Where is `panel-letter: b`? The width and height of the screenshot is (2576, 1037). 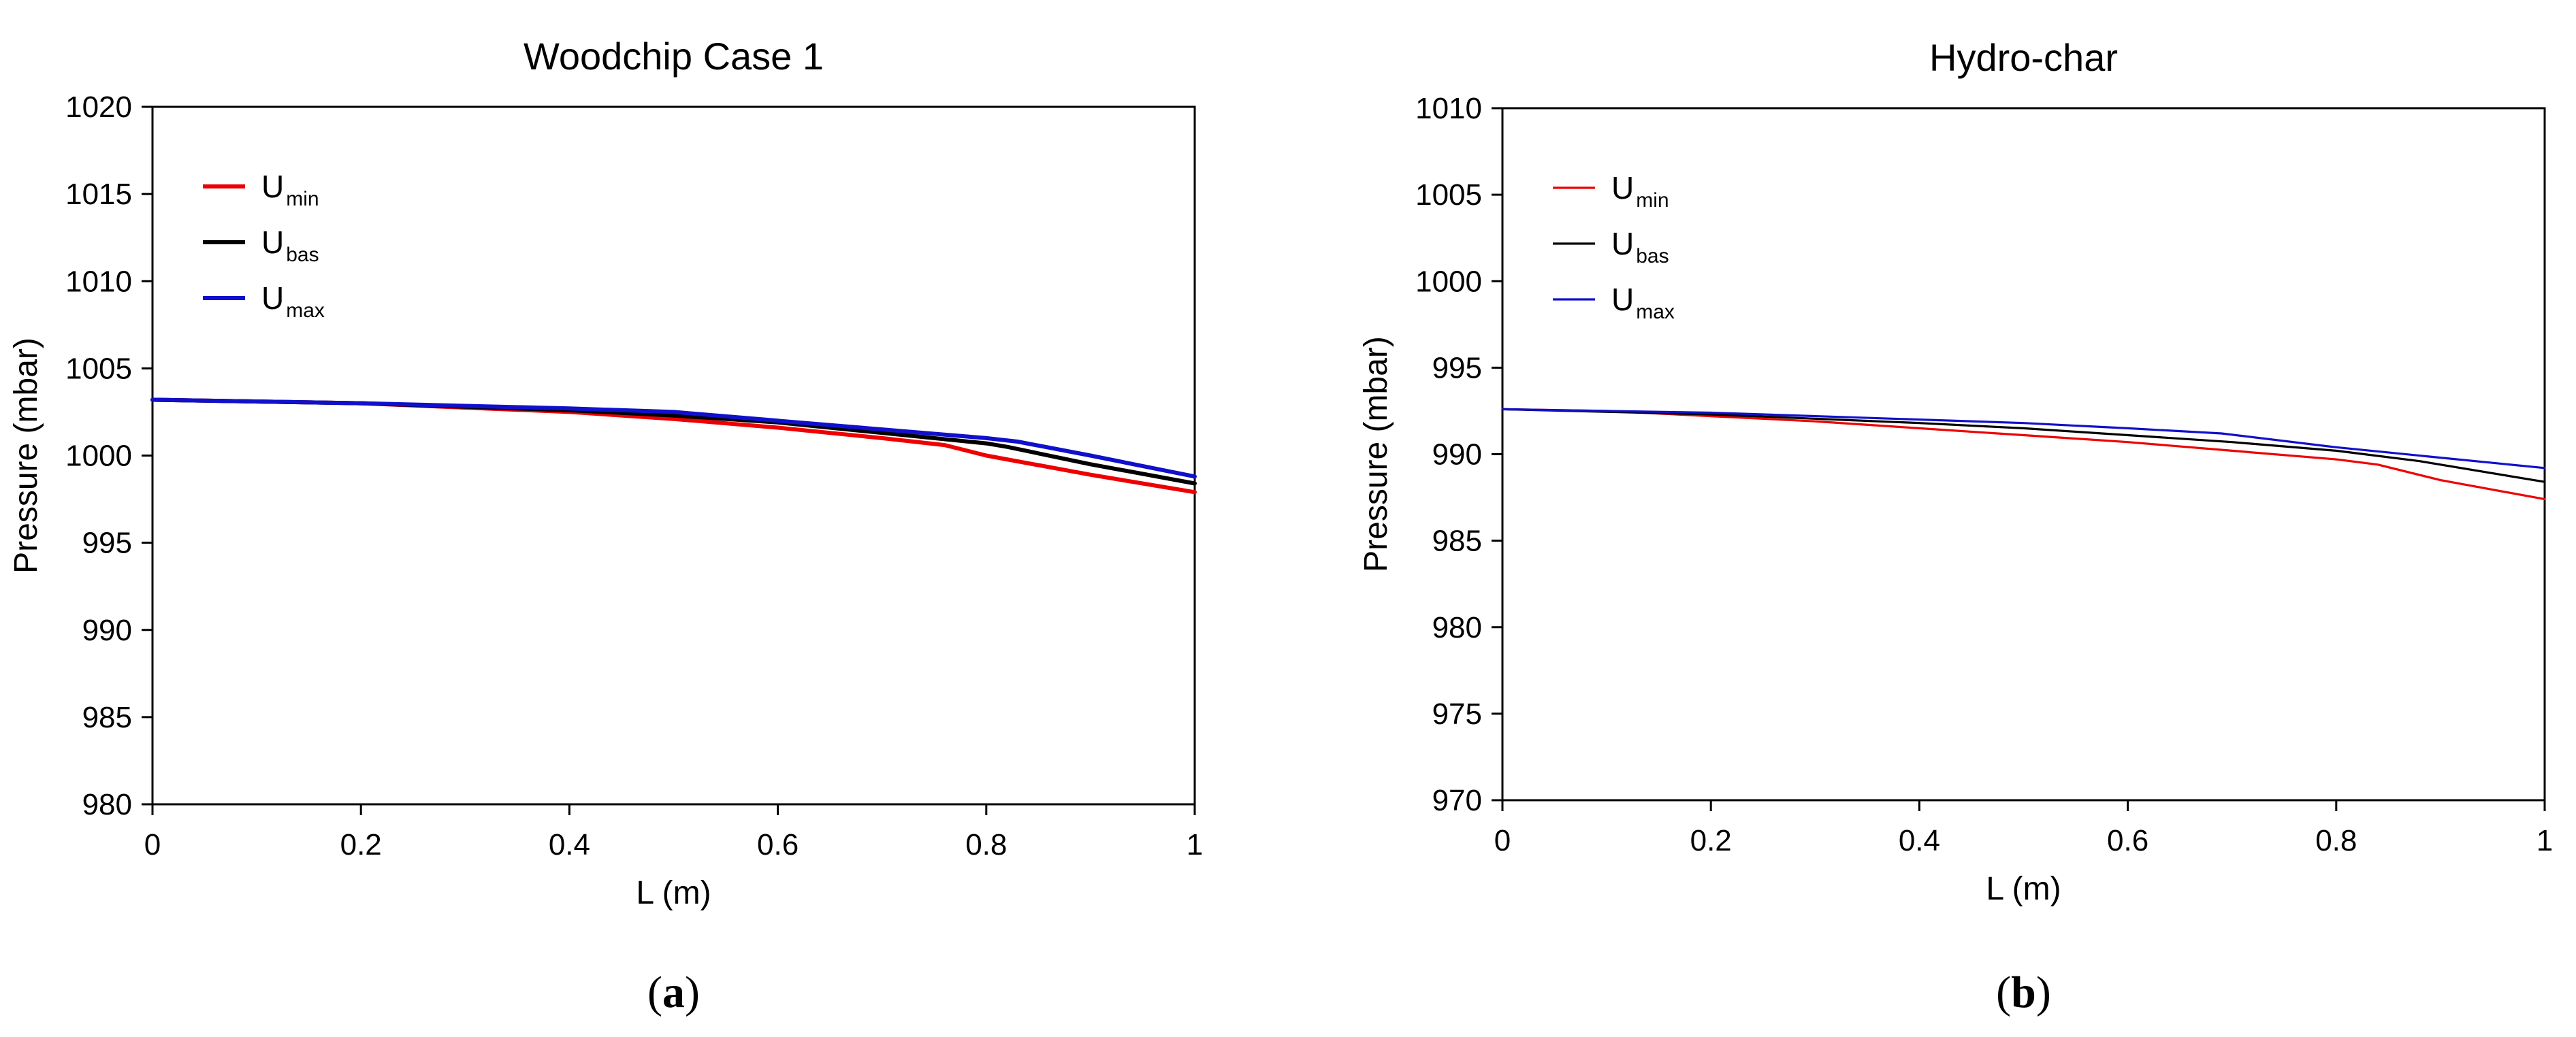
panel-letter: b is located at coordinates (2024, 993).